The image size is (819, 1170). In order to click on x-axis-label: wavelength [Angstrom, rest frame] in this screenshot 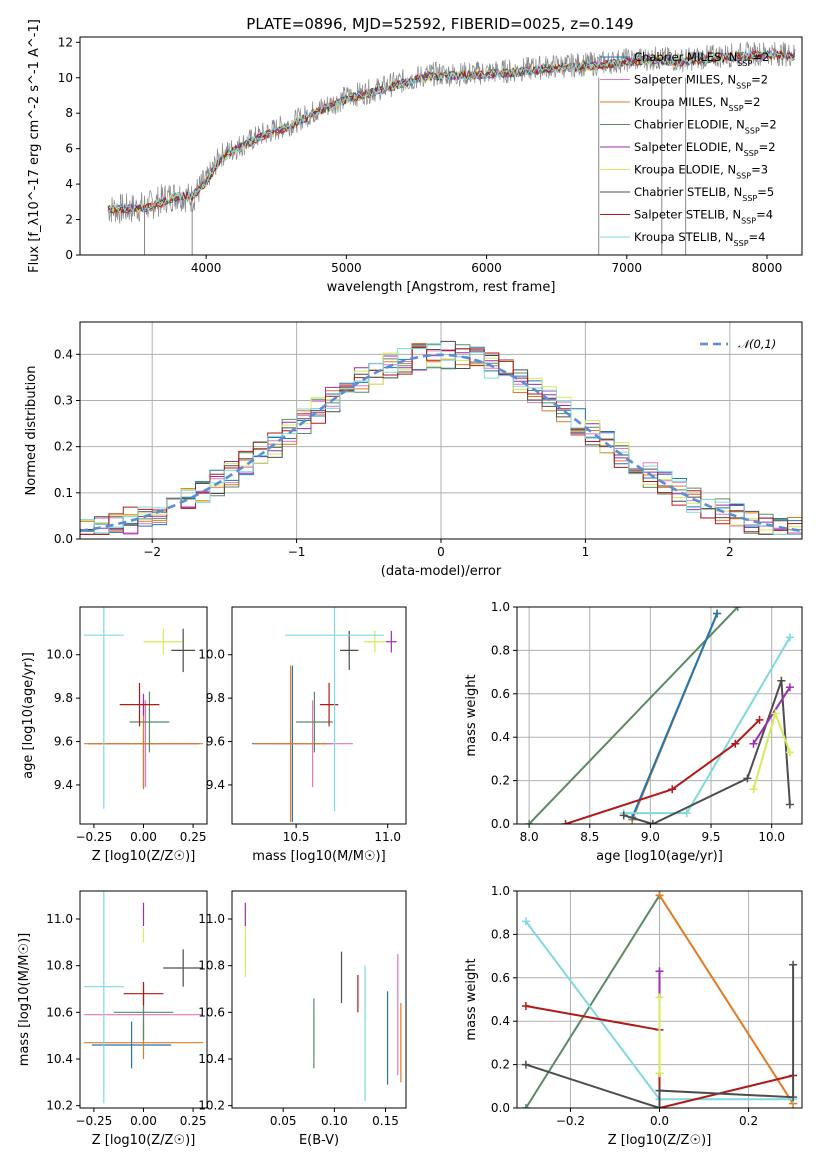, I will do `click(441, 287)`.